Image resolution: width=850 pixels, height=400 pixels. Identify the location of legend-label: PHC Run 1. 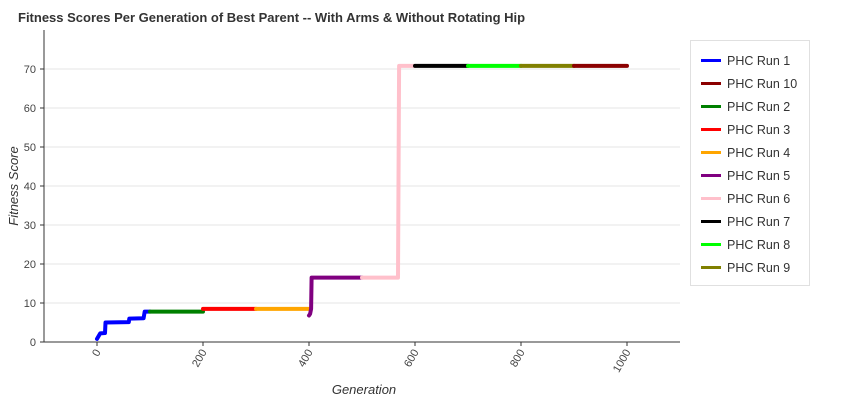
(759, 60).